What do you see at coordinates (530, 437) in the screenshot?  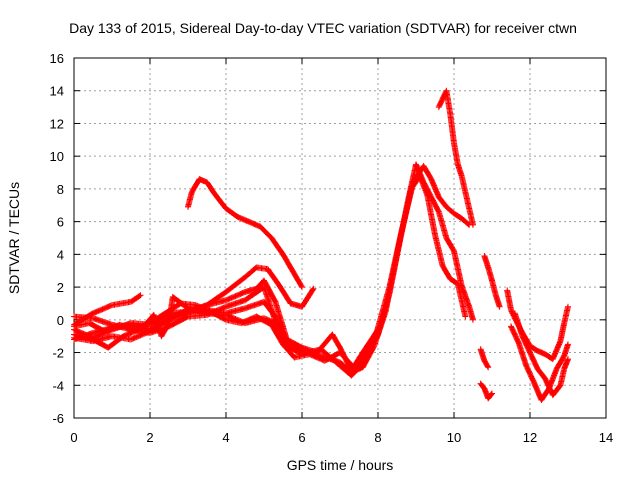 I see `x-tick-label: 12` at bounding box center [530, 437].